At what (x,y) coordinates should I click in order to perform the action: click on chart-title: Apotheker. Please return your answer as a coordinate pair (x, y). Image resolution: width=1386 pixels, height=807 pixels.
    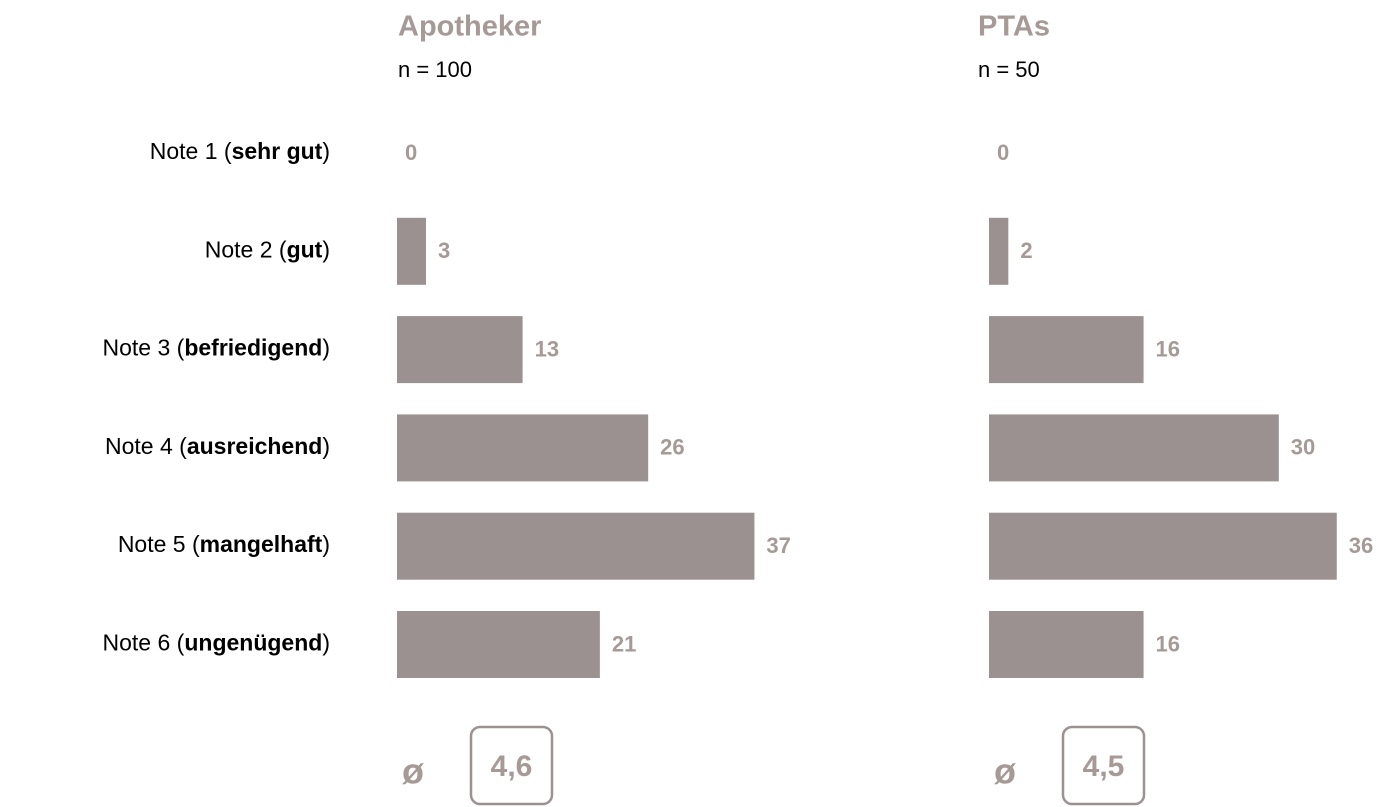
    Looking at the image, I should click on (469, 27).